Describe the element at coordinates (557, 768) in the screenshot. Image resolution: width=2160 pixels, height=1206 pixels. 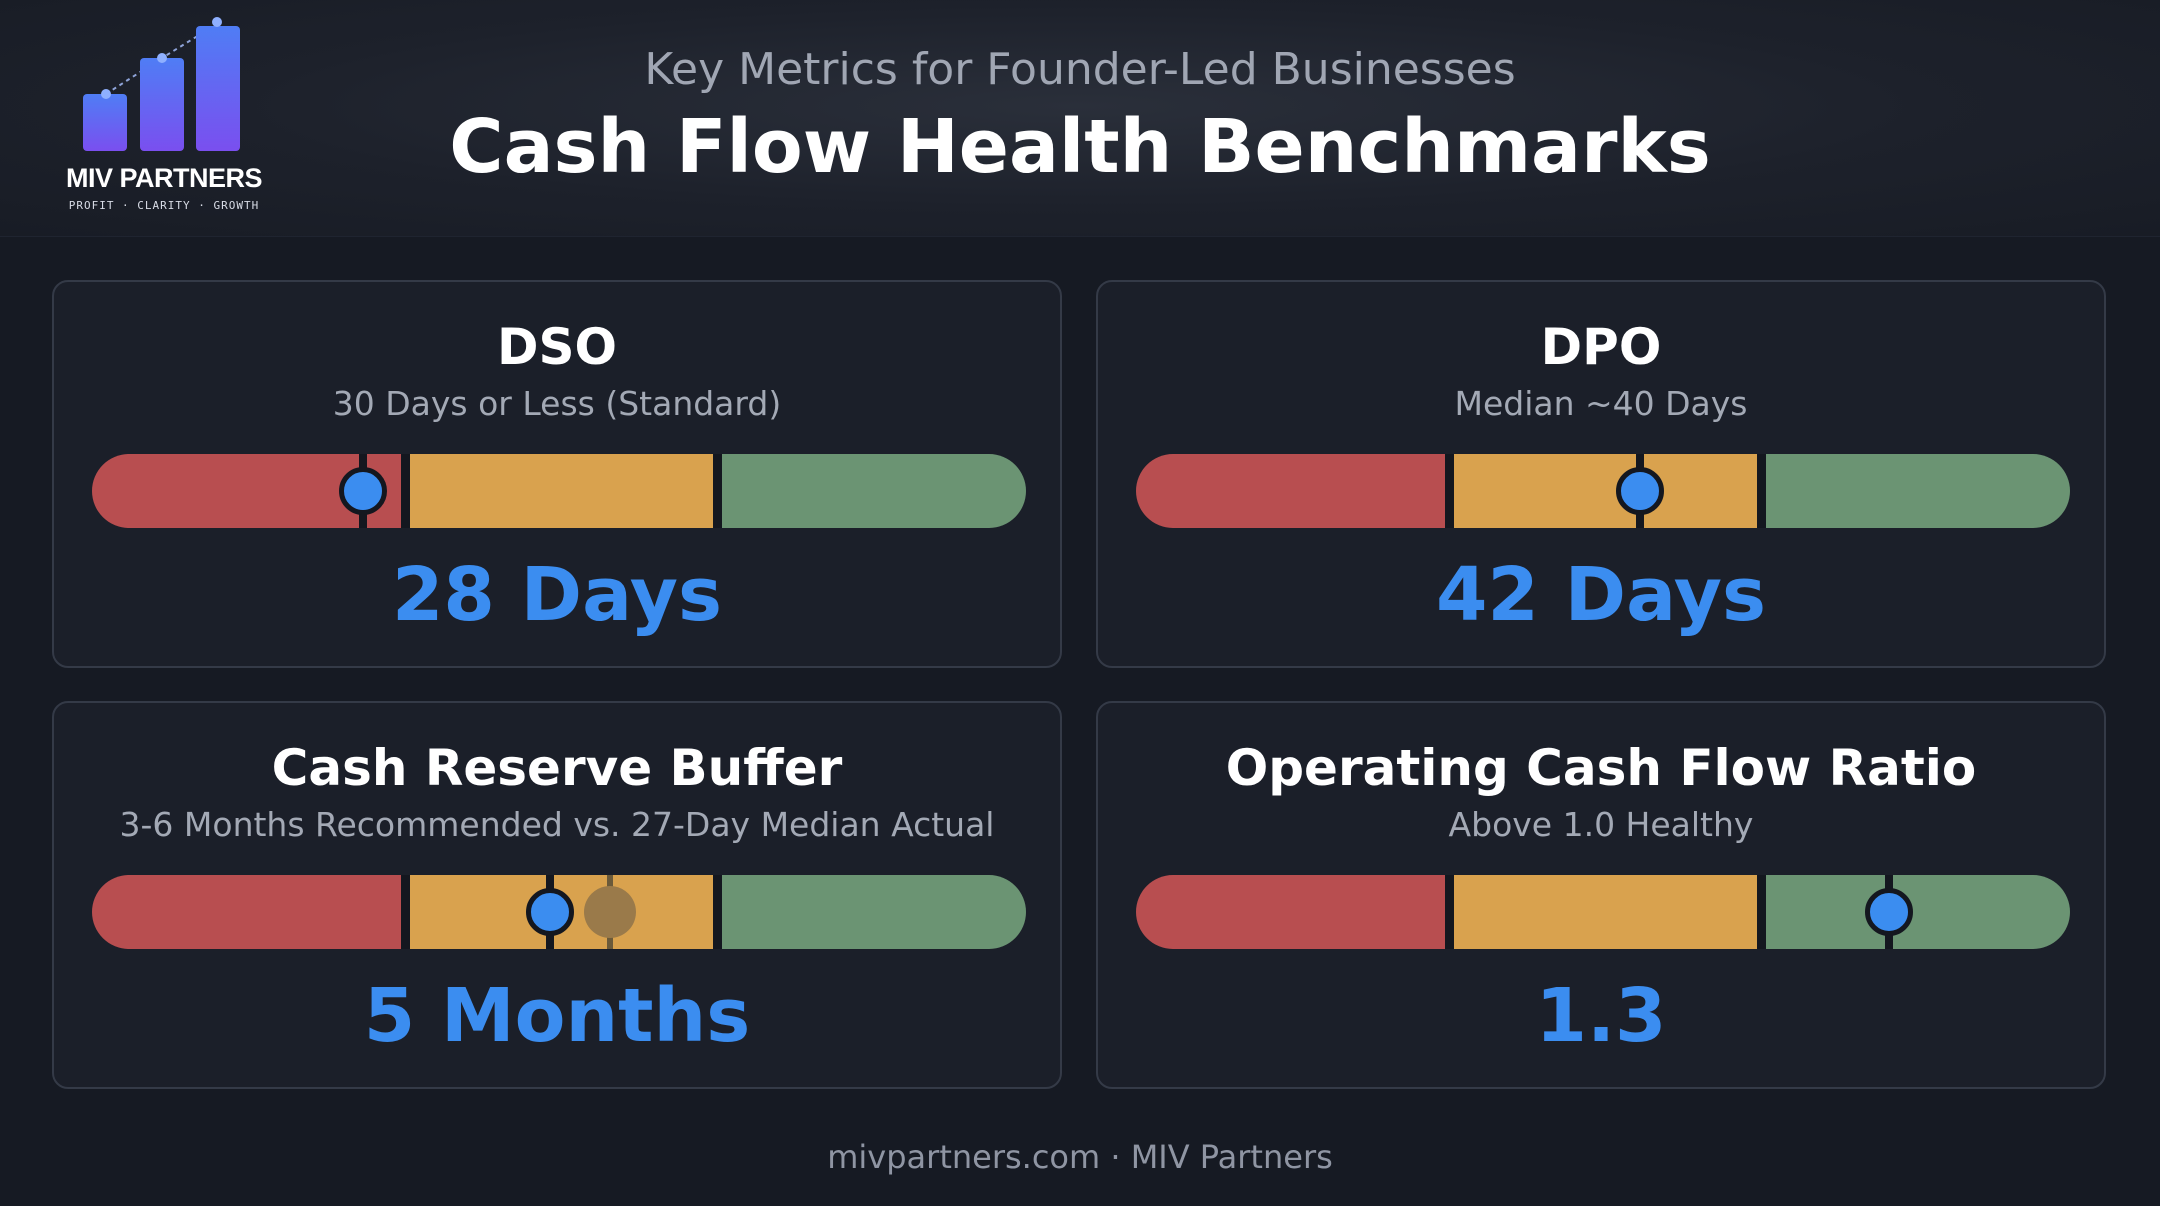
I see `metric-title: Cash Reserve Buffer` at that location.